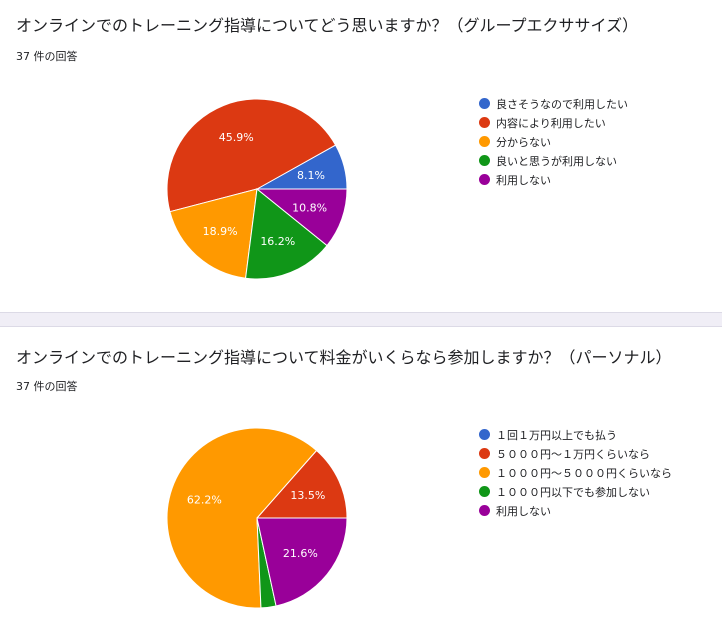 This screenshot has width=722, height=632. I want to click on slice-percent-label: 16.2%, so click(277, 241).